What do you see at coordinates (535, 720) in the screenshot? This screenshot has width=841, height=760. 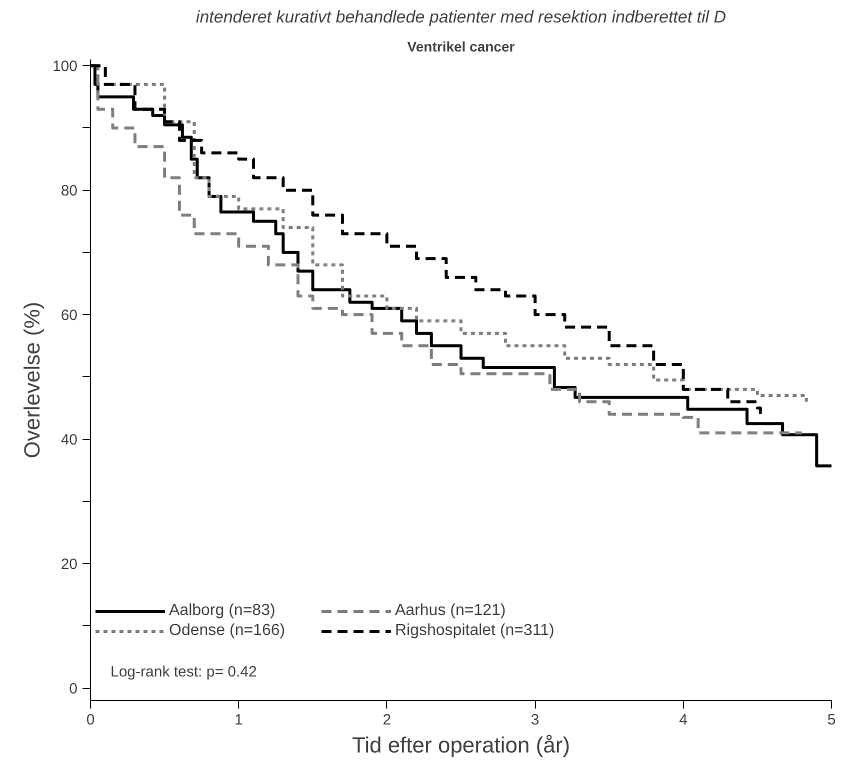 I see `x-tick-label: 3` at bounding box center [535, 720].